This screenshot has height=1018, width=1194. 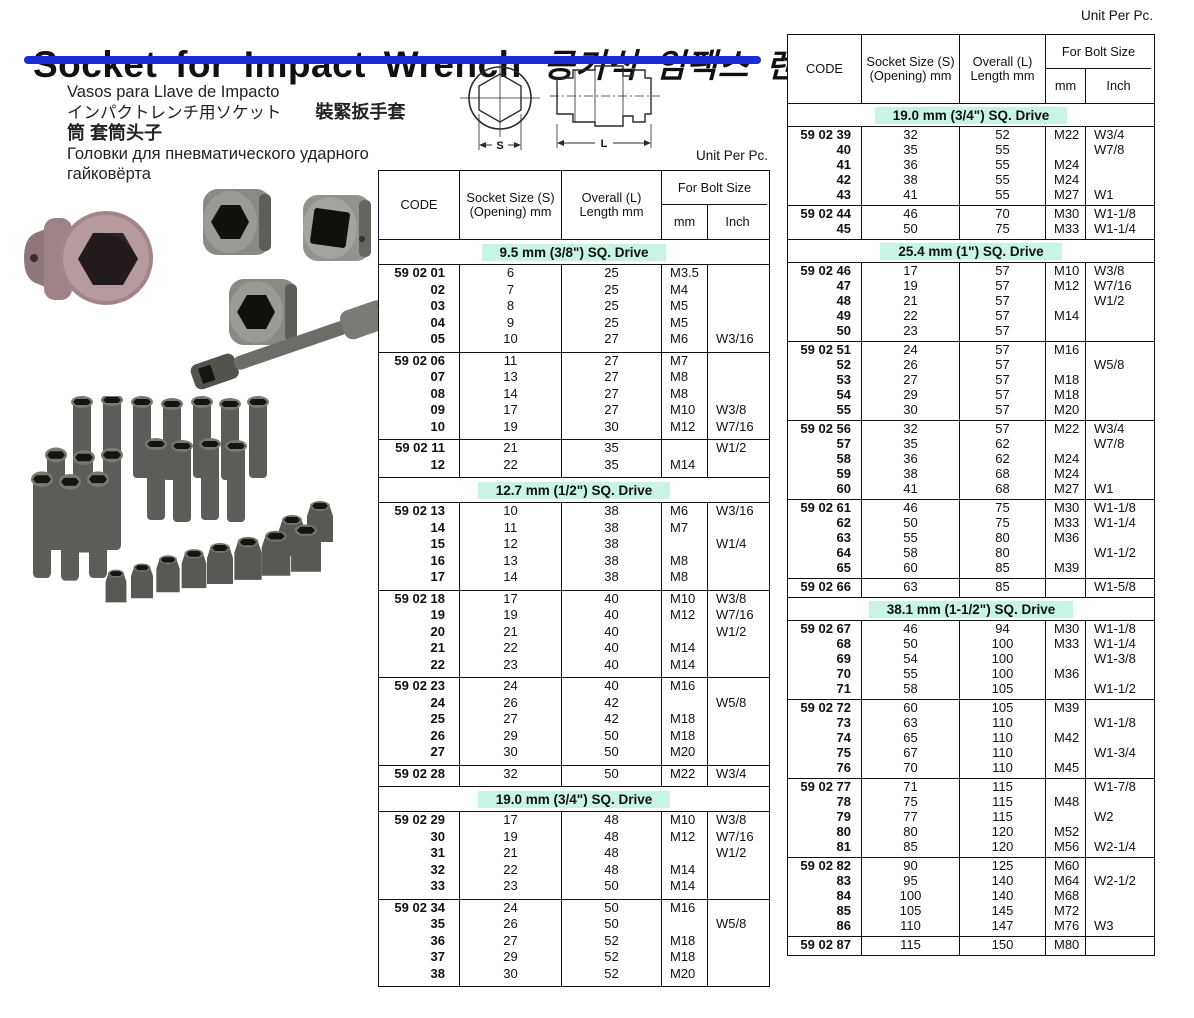 I want to click on cell-code: 59 02 61, so click(x=825, y=507).